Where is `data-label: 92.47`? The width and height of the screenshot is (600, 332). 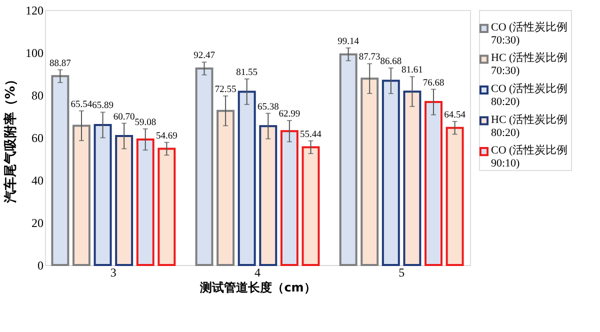 data-label: 92.47 is located at coordinates (205, 56).